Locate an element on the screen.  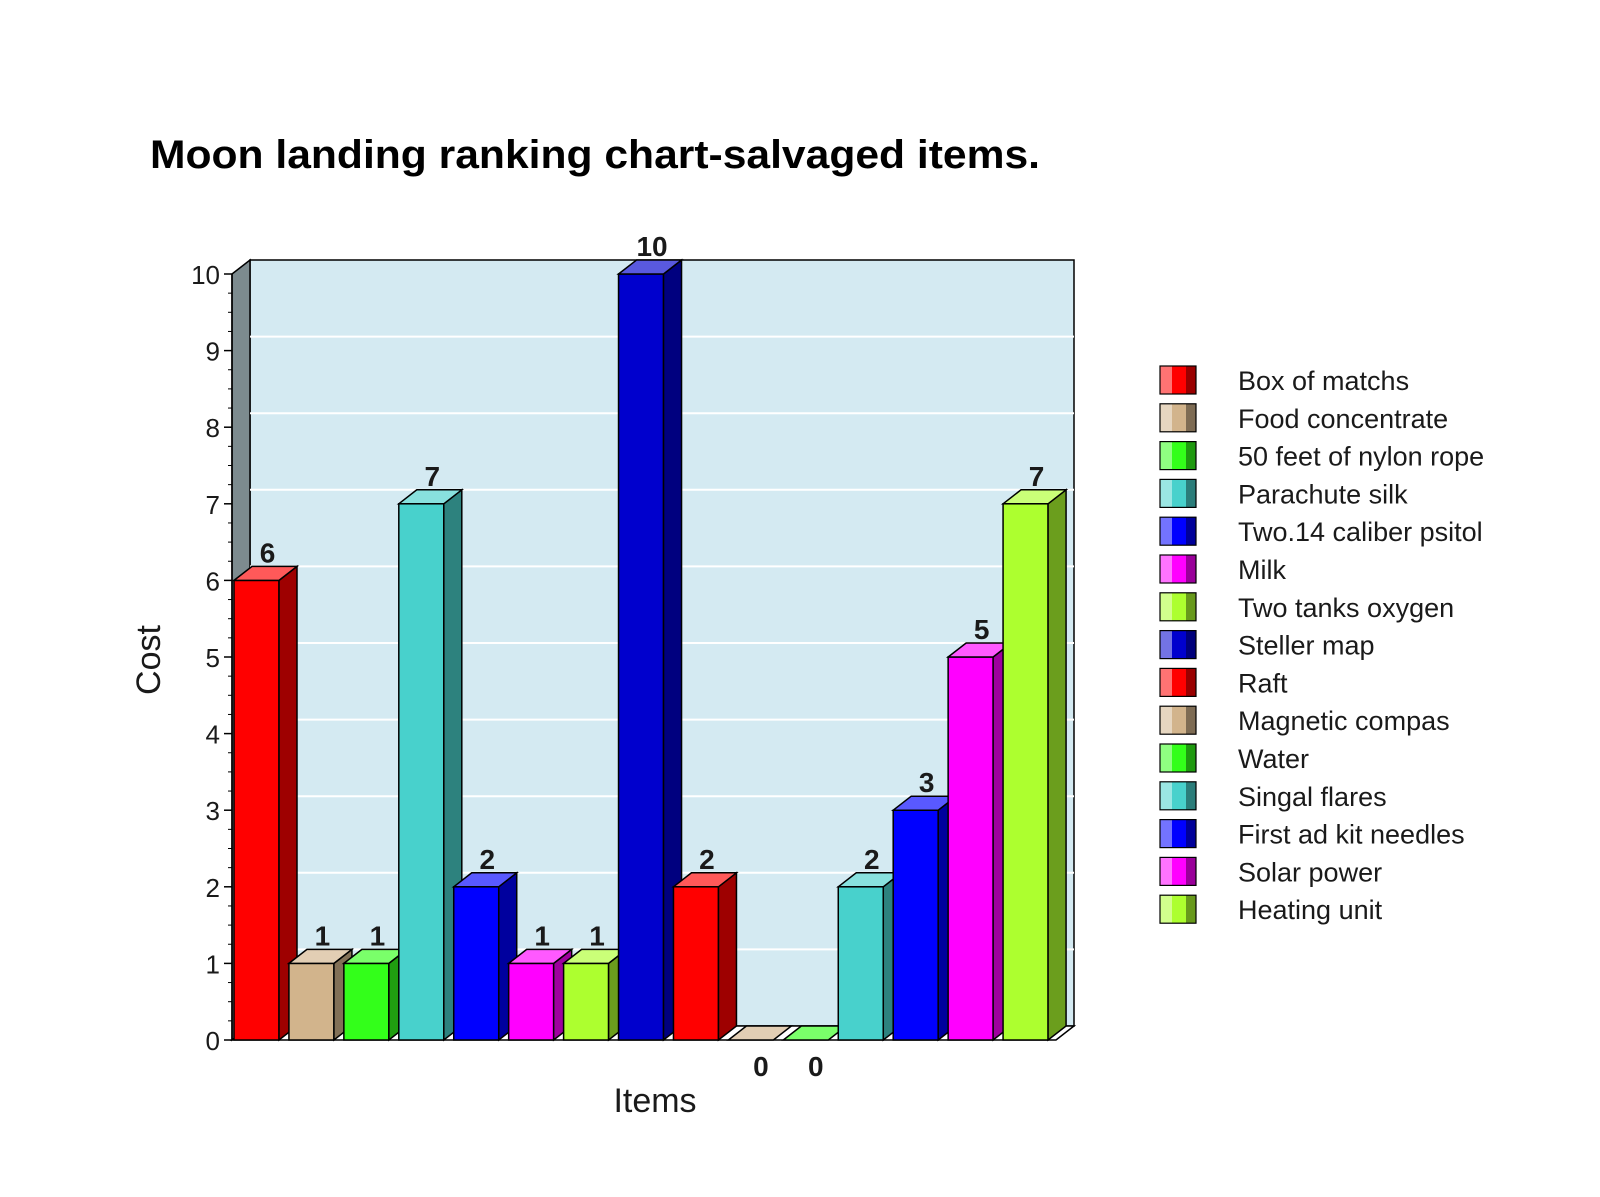
legend-label: First ad kit needles is located at coordinates (1351, 835).